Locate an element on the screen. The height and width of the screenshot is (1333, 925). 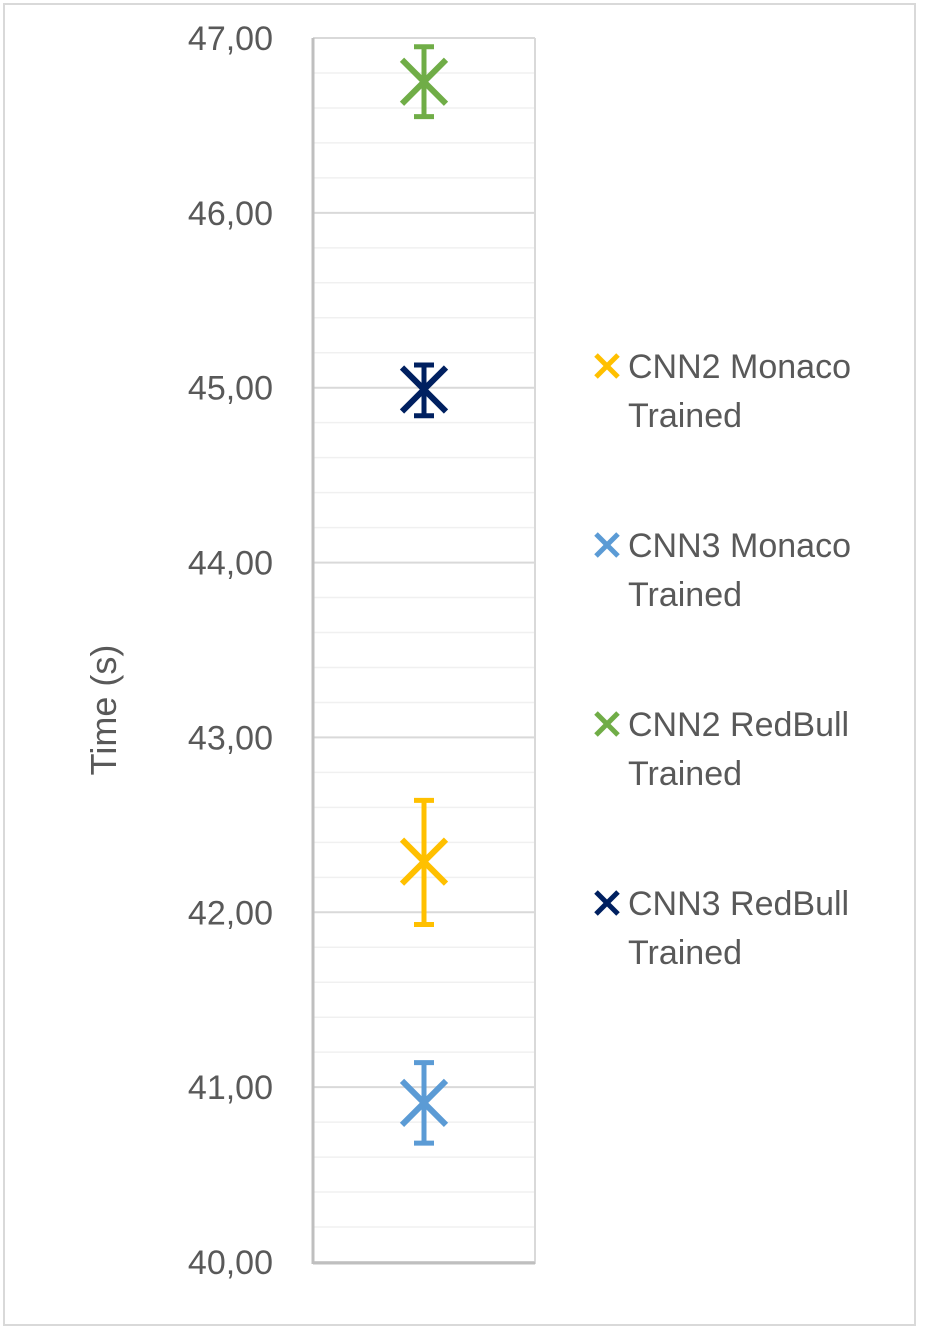
legend-label-line: CNN3 Monaco is located at coordinates (739, 546).